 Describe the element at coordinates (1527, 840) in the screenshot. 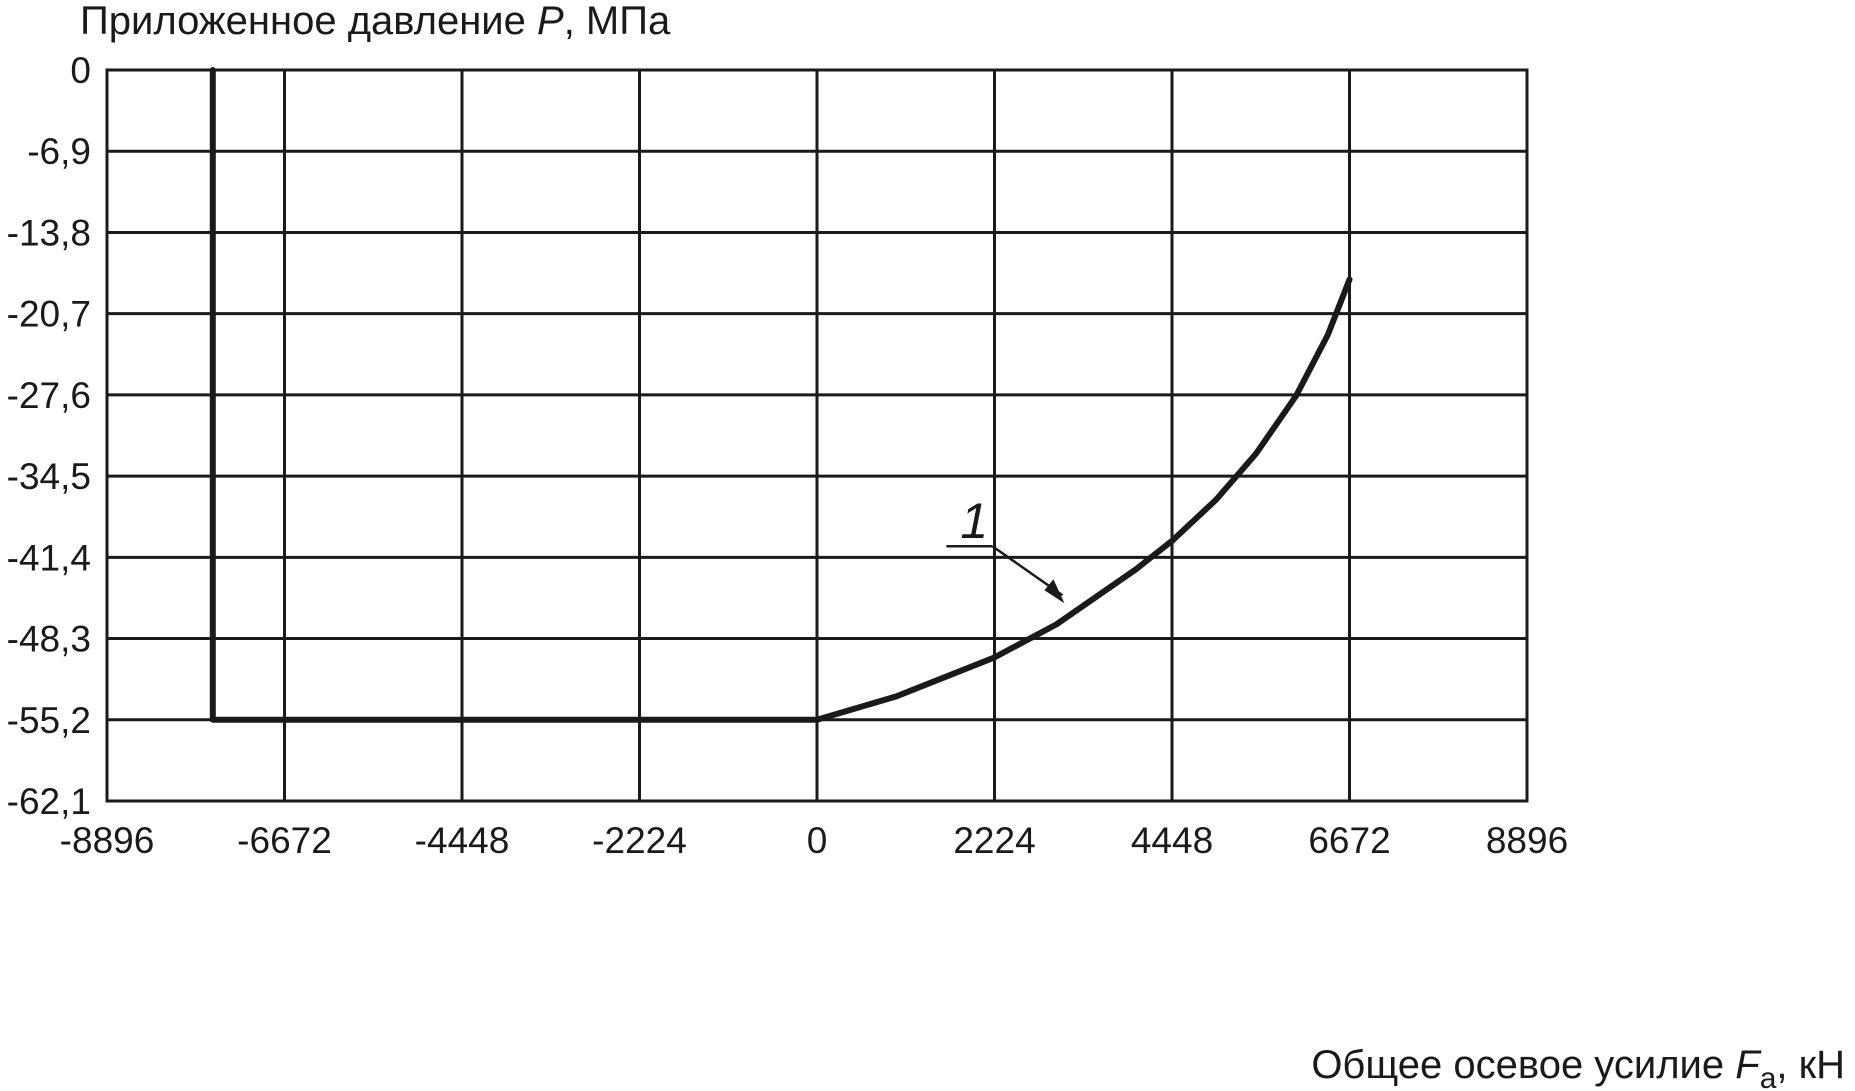

I see `x-tick-label-8: 8896` at that location.